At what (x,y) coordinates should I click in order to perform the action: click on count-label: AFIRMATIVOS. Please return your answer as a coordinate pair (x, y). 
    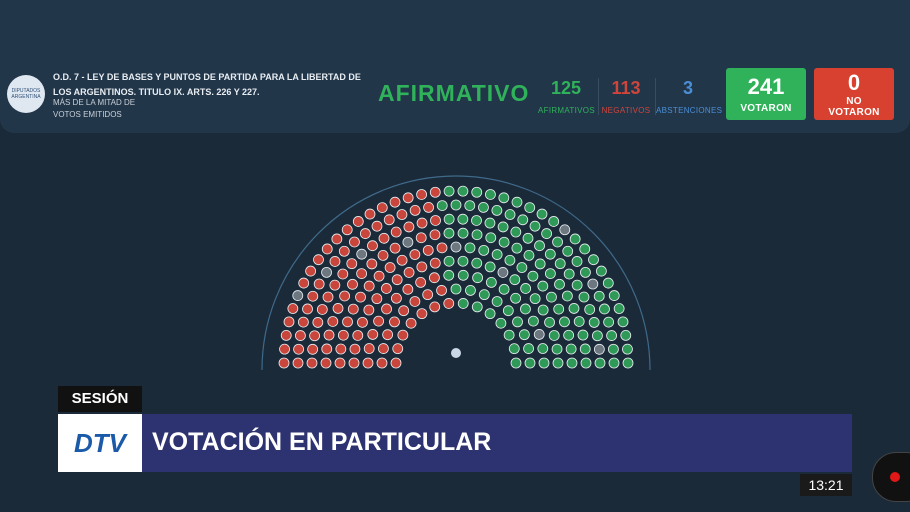
    Looking at the image, I should click on (566, 110).